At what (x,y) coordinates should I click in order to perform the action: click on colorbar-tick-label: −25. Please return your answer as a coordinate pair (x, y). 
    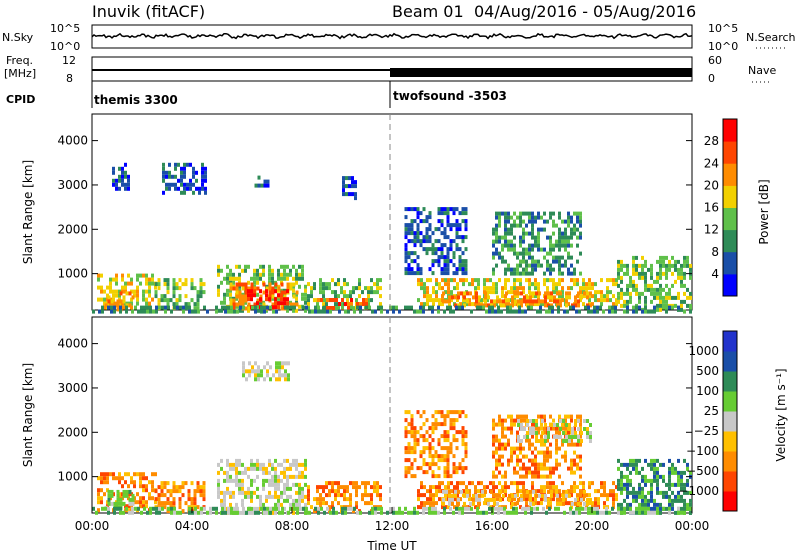
    Looking at the image, I should click on (706, 431).